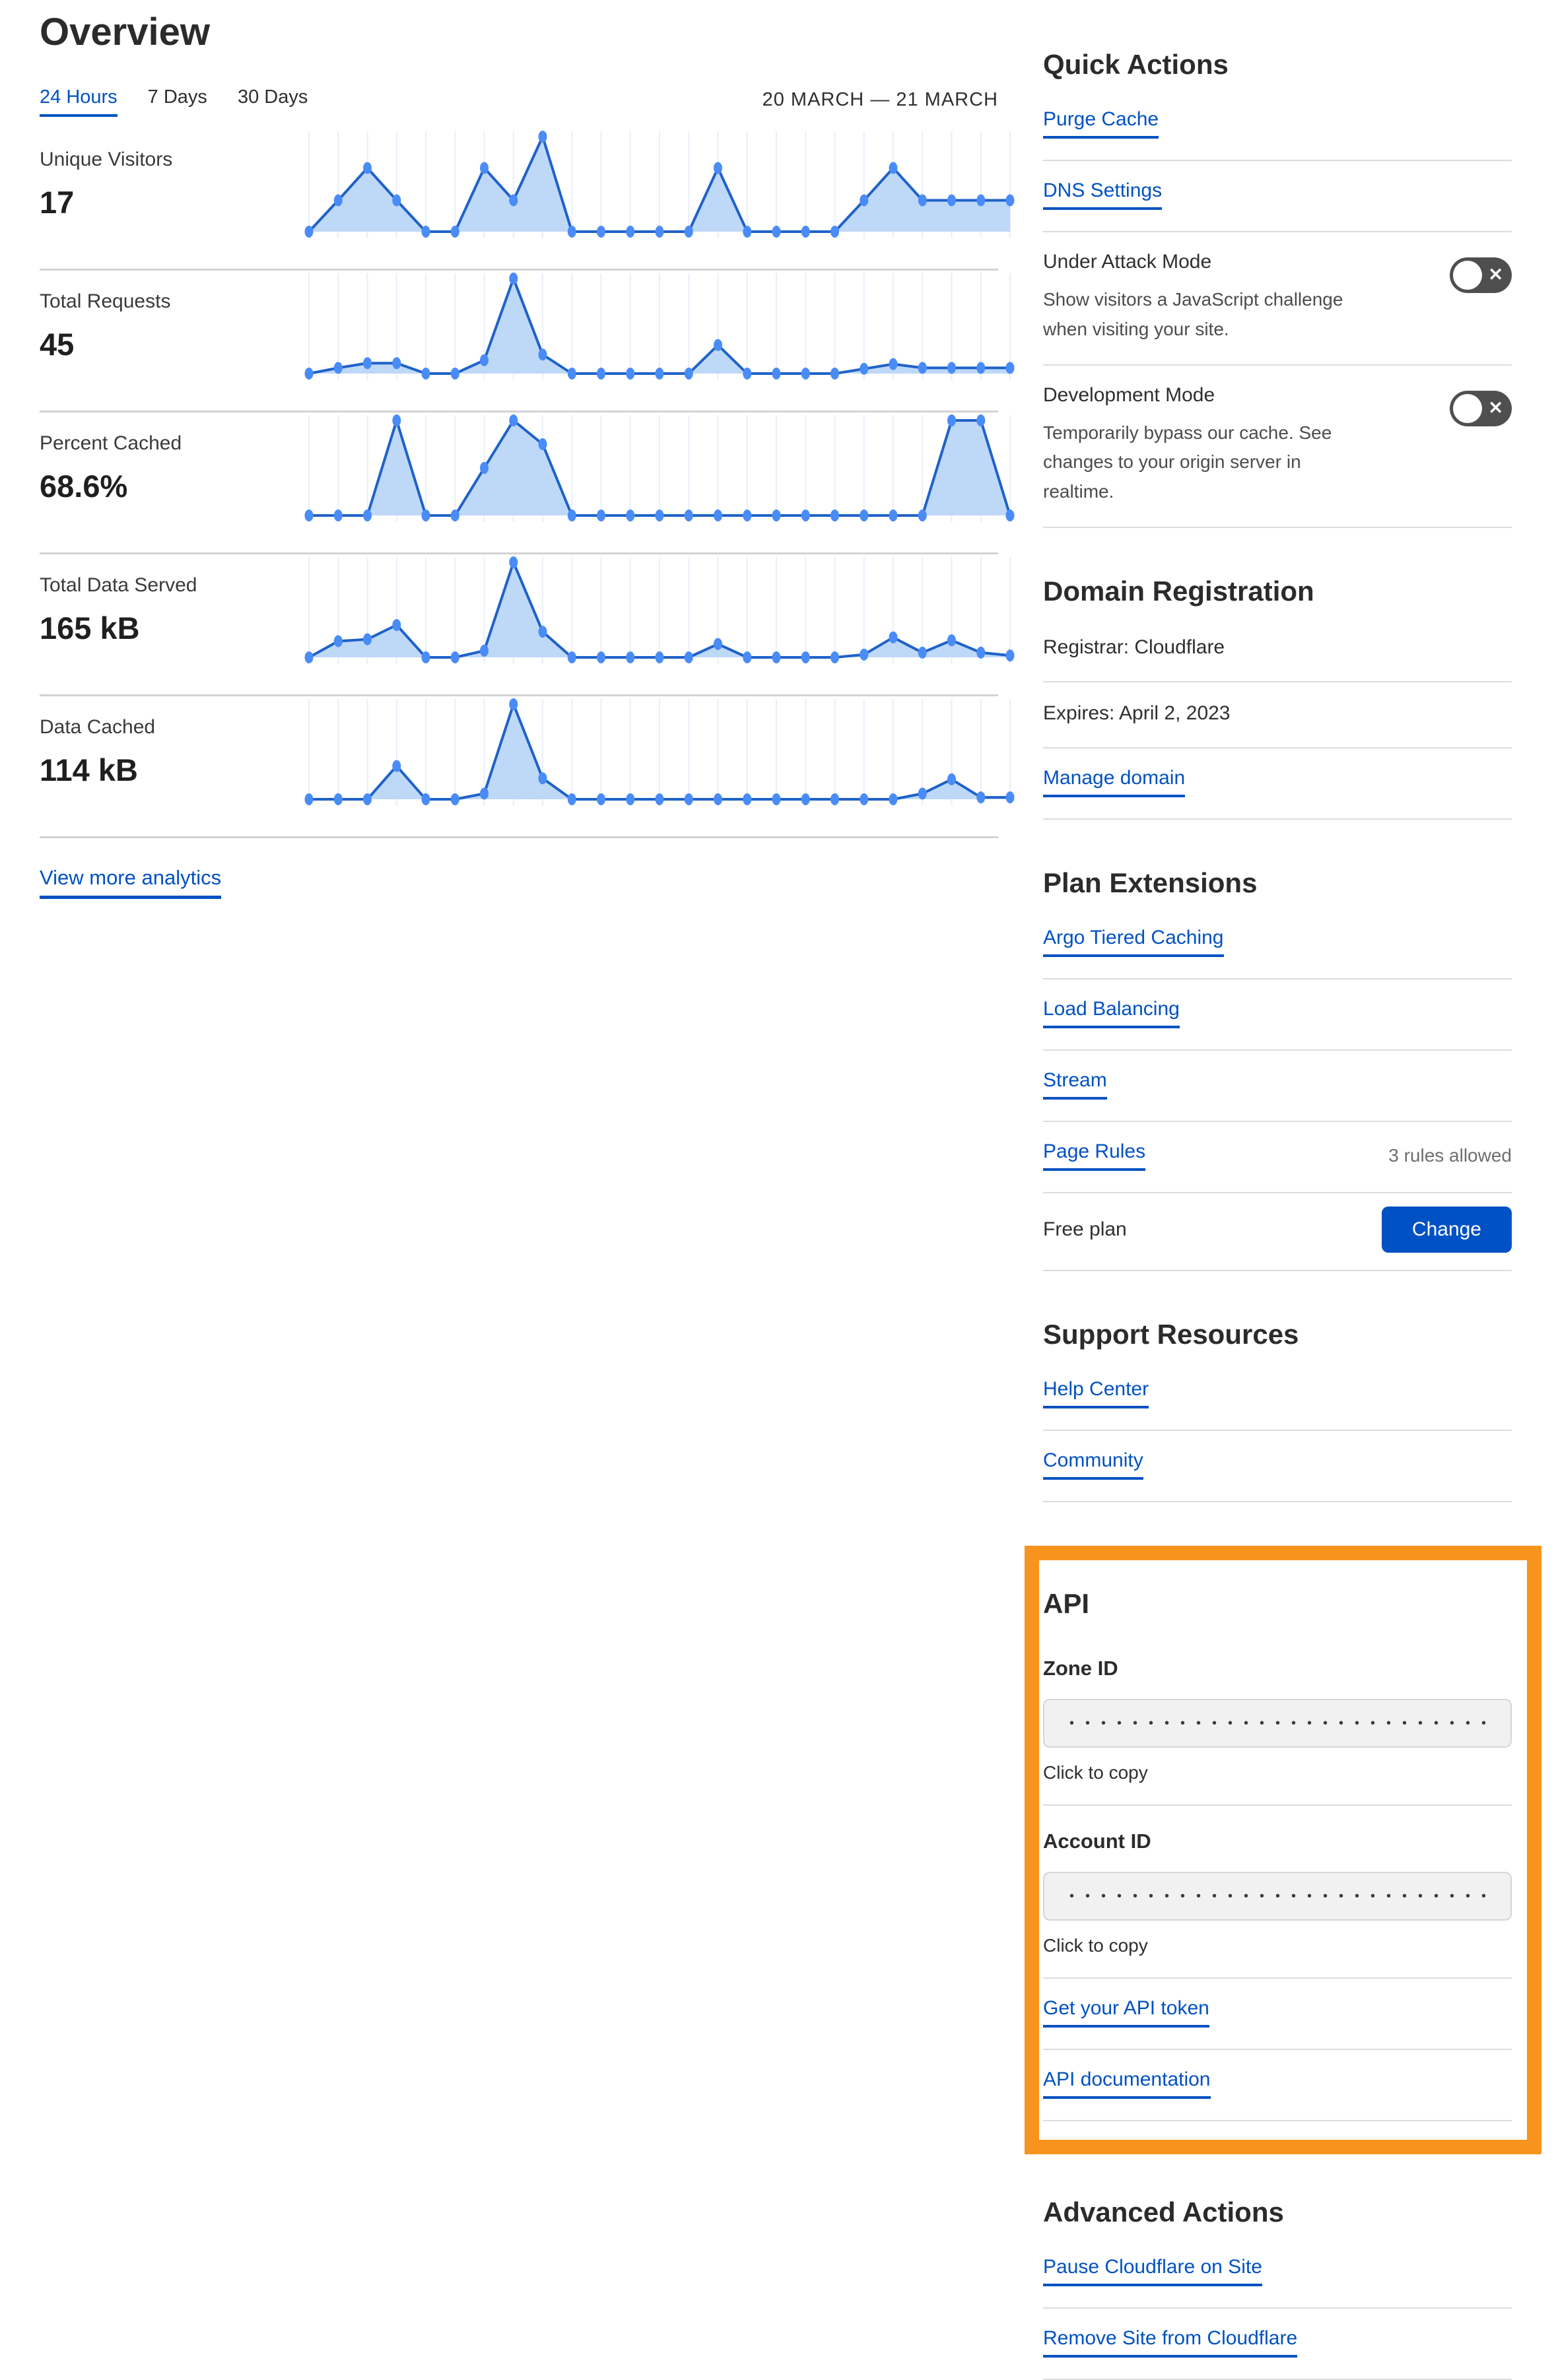  I want to click on change-plan-button: Change, so click(1447, 1229).